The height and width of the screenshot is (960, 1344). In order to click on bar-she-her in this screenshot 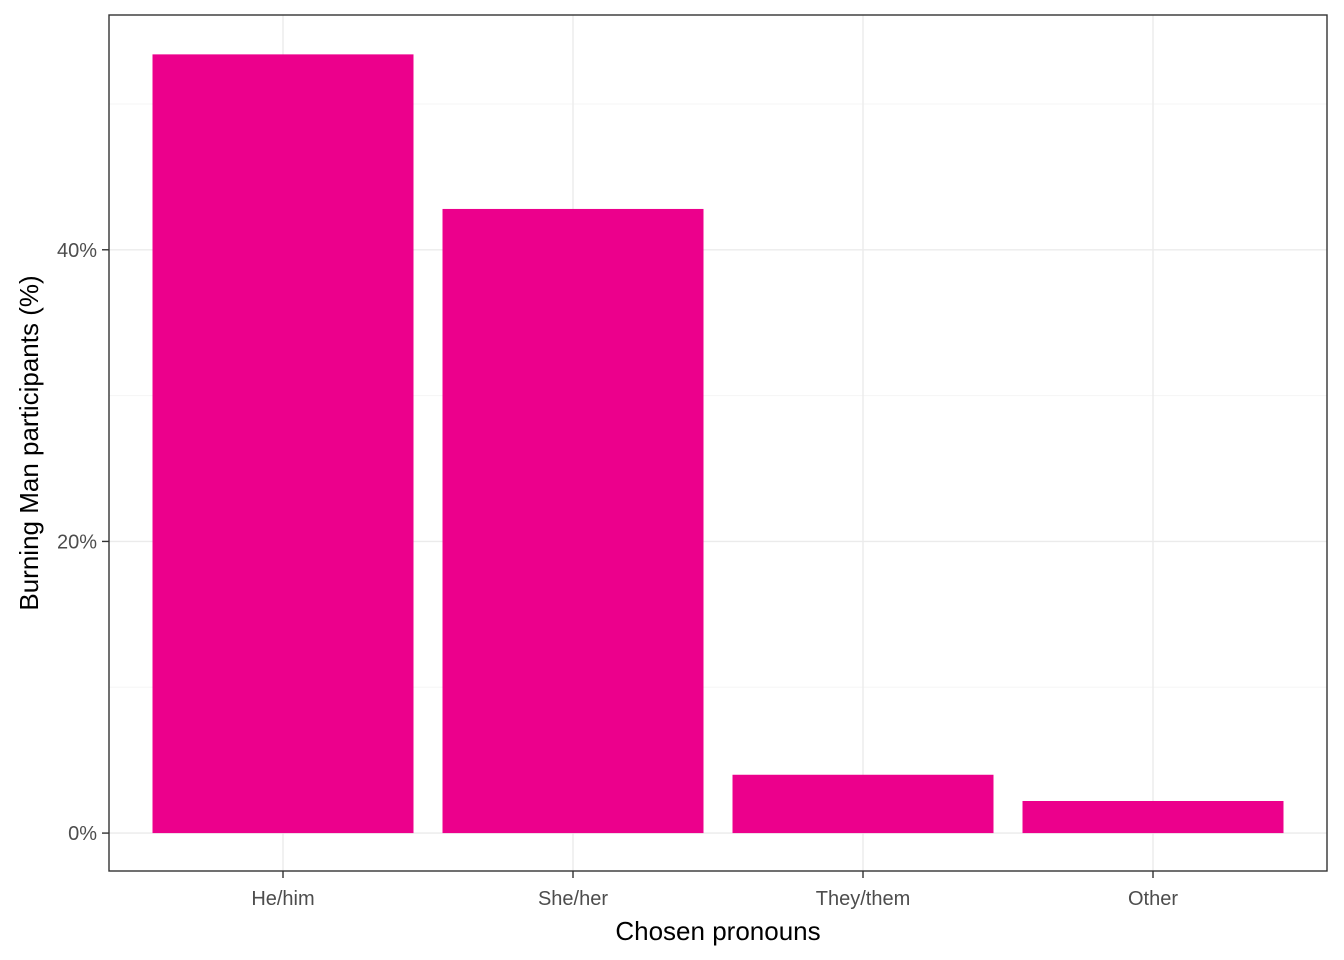, I will do `click(573, 521)`.